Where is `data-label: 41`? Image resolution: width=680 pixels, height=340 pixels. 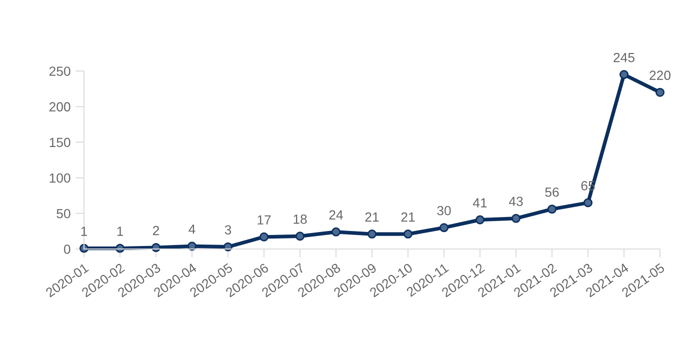
data-label: 41 is located at coordinates (479, 203).